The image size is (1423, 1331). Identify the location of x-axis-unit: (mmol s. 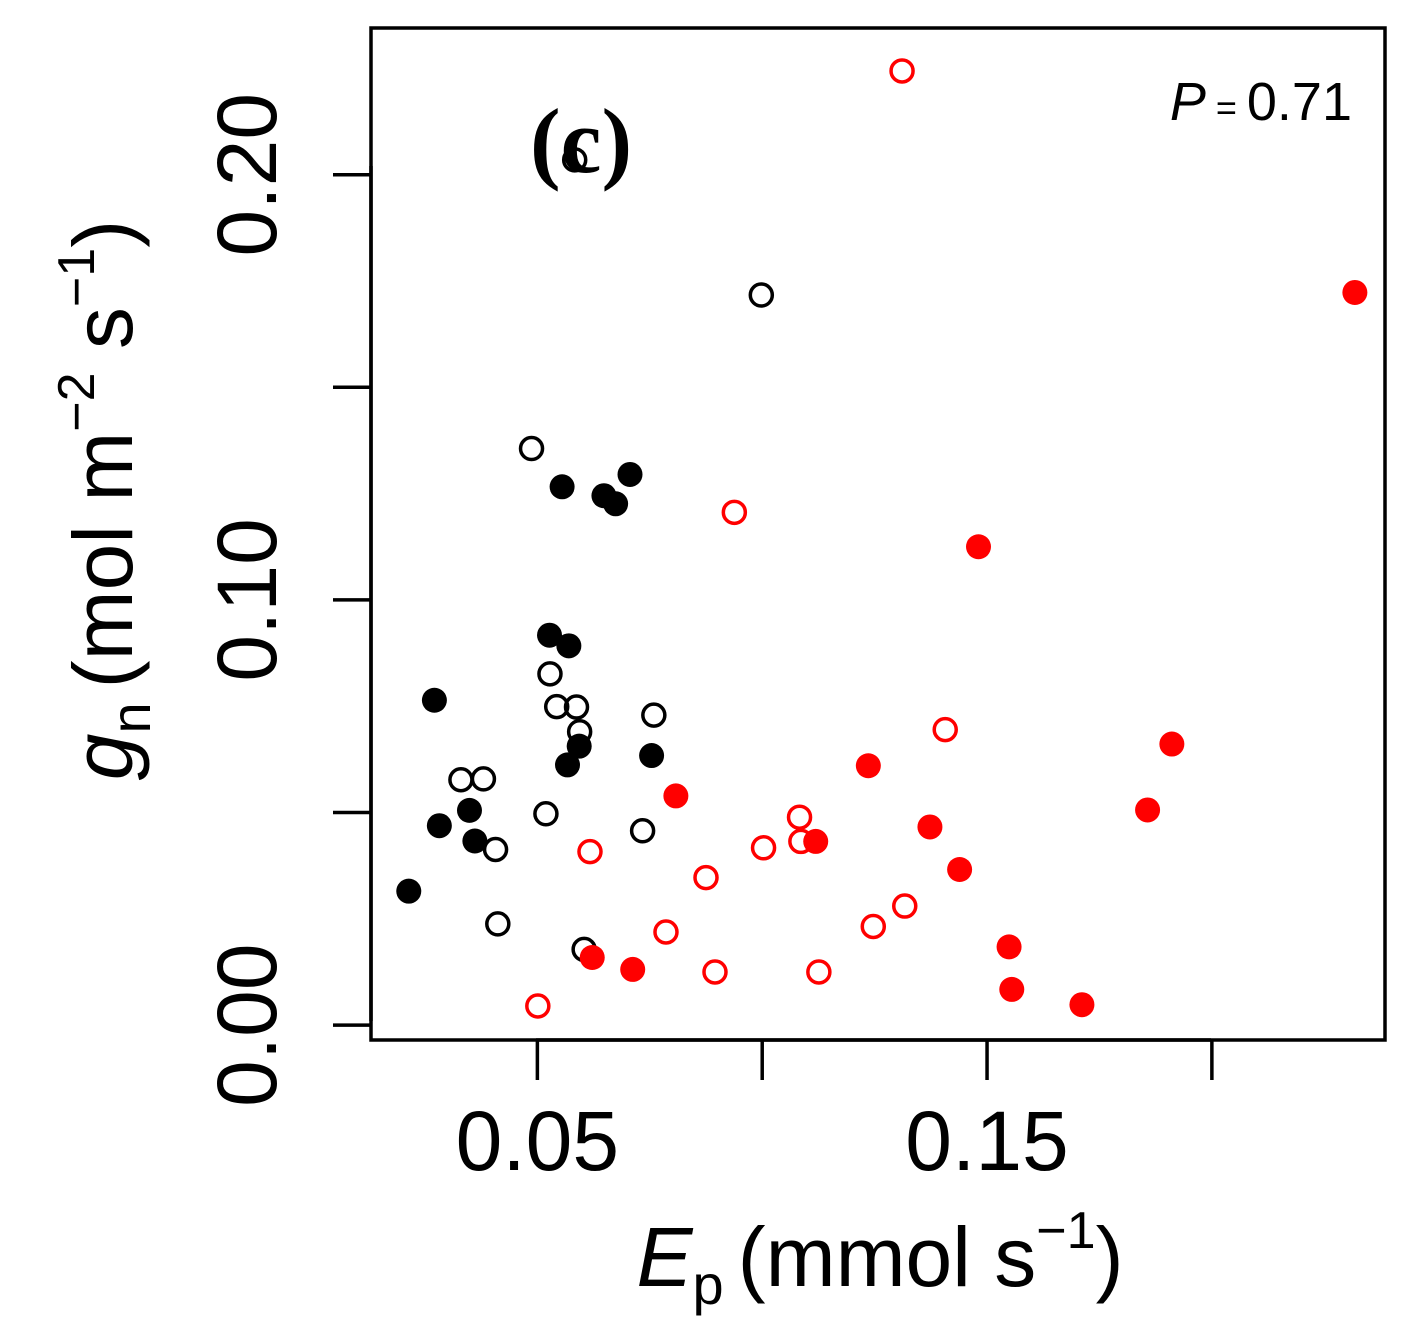
(887, 1257).